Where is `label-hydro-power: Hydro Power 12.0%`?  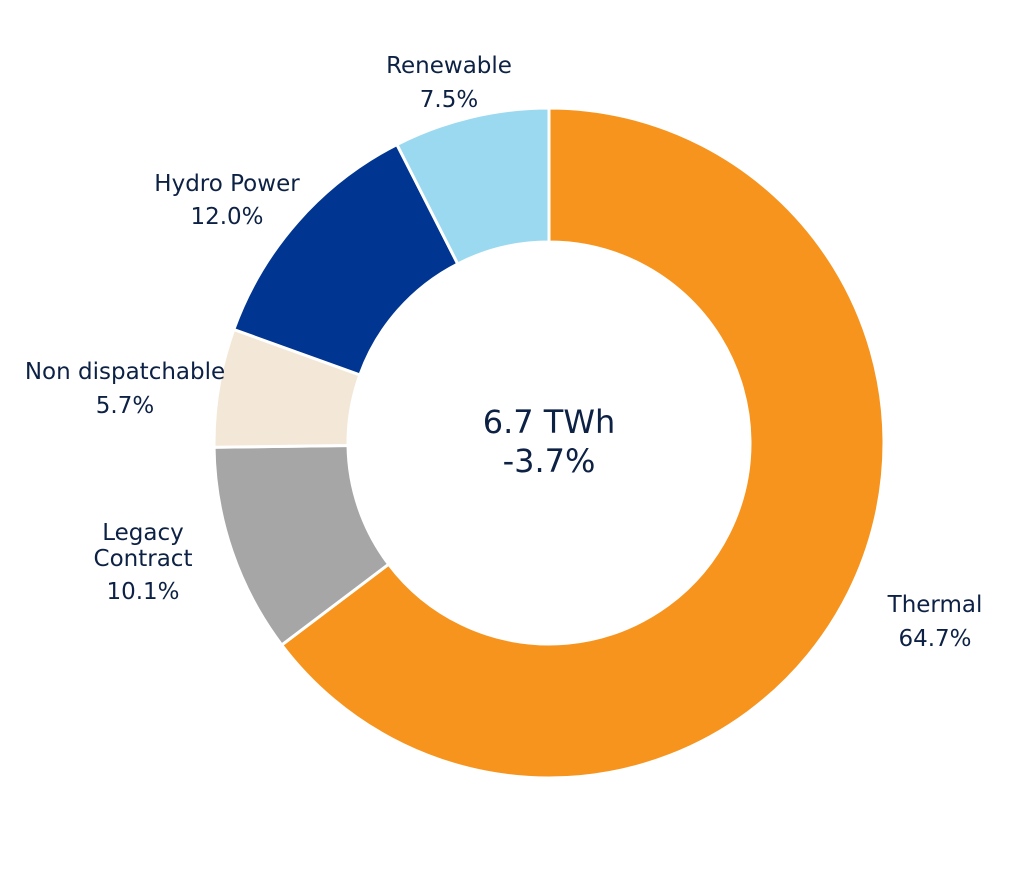
label-hydro-power: Hydro Power 12.0% is located at coordinates (227, 200).